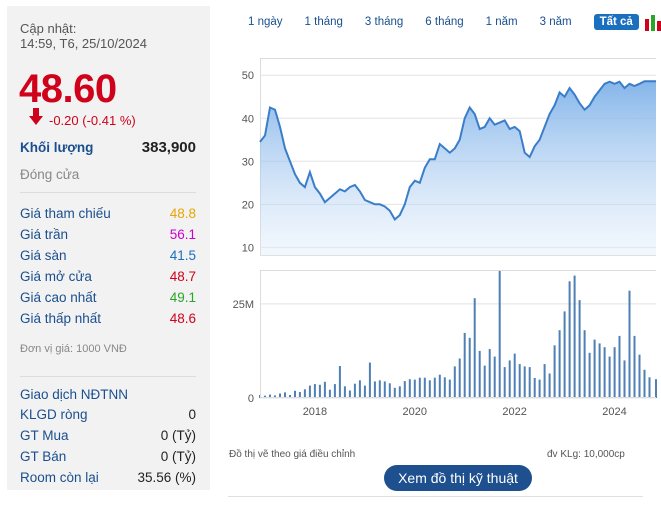 The width and height of the screenshot is (661, 507). Describe the element at coordinates (168, 147) in the screenshot. I see `volume-value: 383,900` at that location.